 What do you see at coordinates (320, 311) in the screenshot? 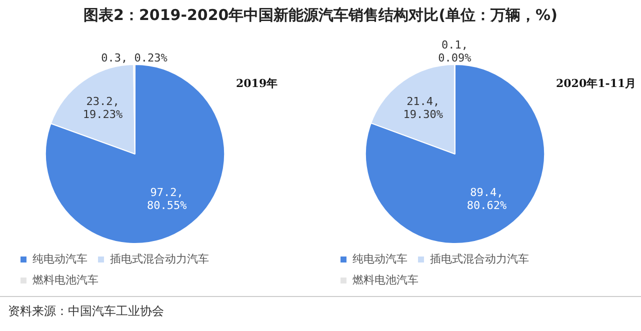
I see `text: 资料来源：中国汽车工业协会` at bounding box center [320, 311].